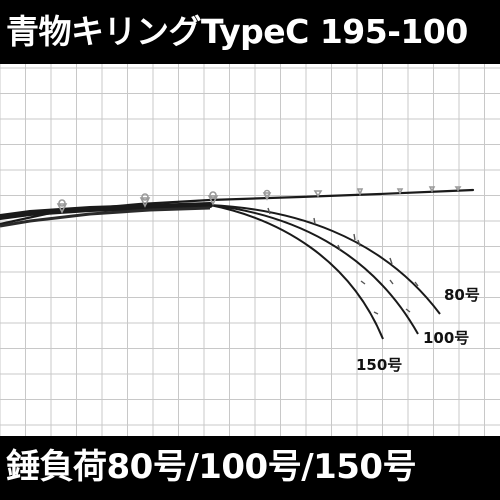 The image size is (500, 500). I want to click on title-banner: 青物キリングTypeC 195-100, so click(250, 32).